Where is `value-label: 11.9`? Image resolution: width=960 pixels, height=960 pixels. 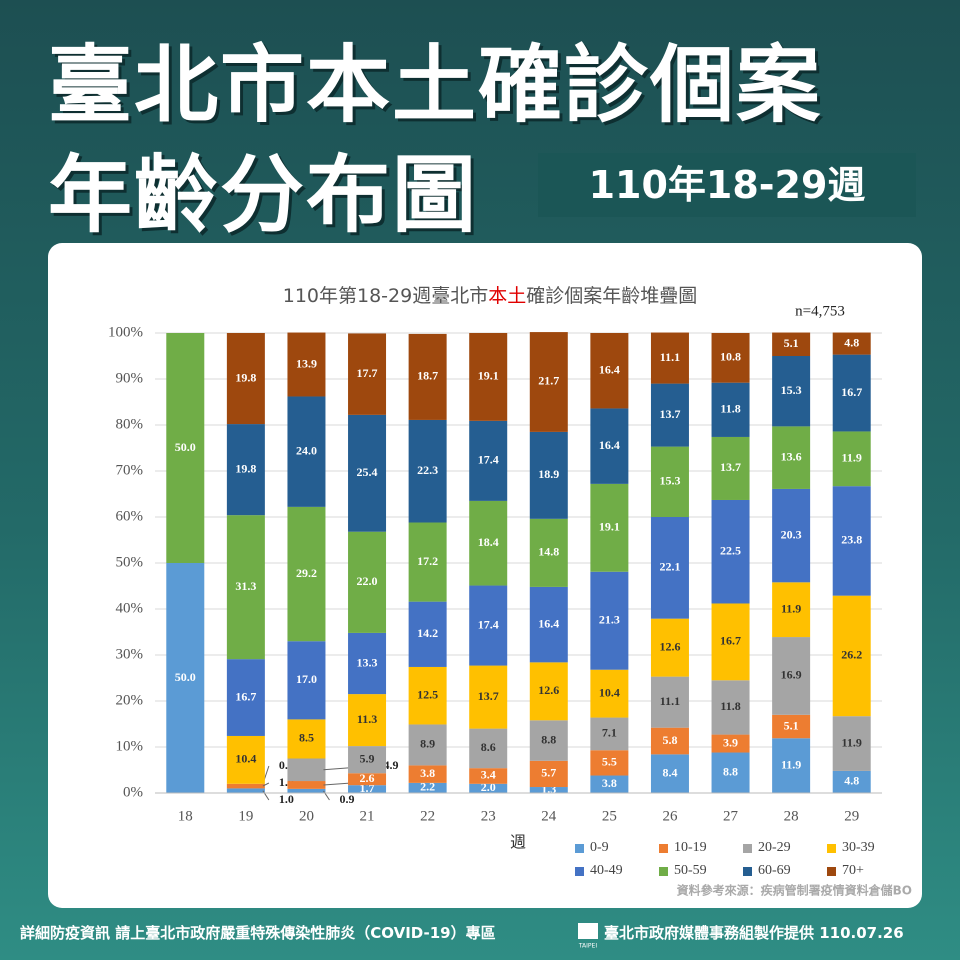 value-label: 11.9 is located at coordinates (852, 458).